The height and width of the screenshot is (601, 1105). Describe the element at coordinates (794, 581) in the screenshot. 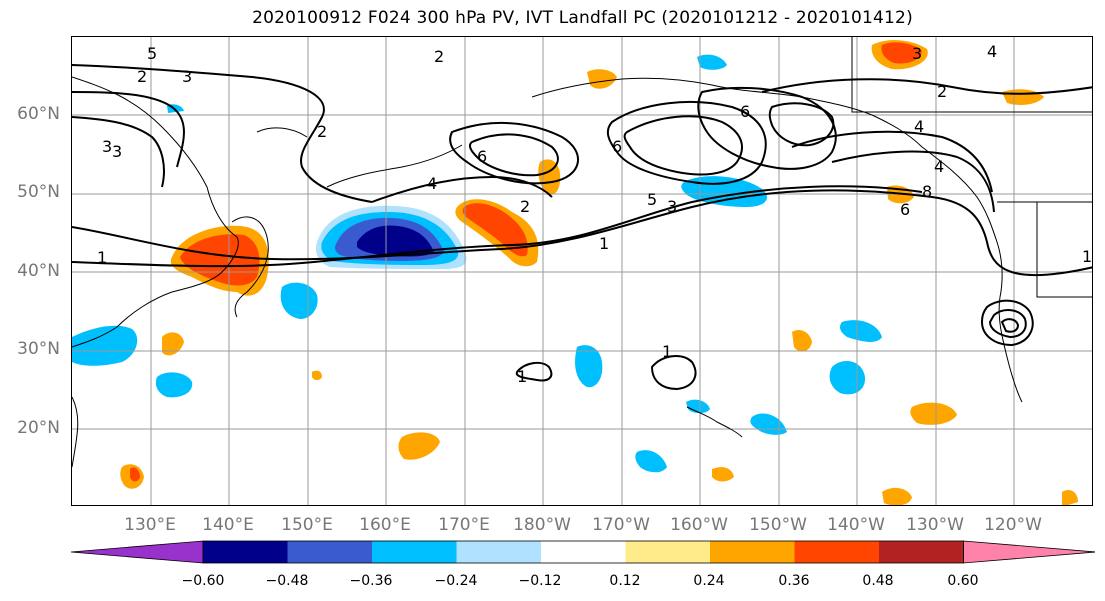

I see `colorbar-tick: 0.36` at that location.